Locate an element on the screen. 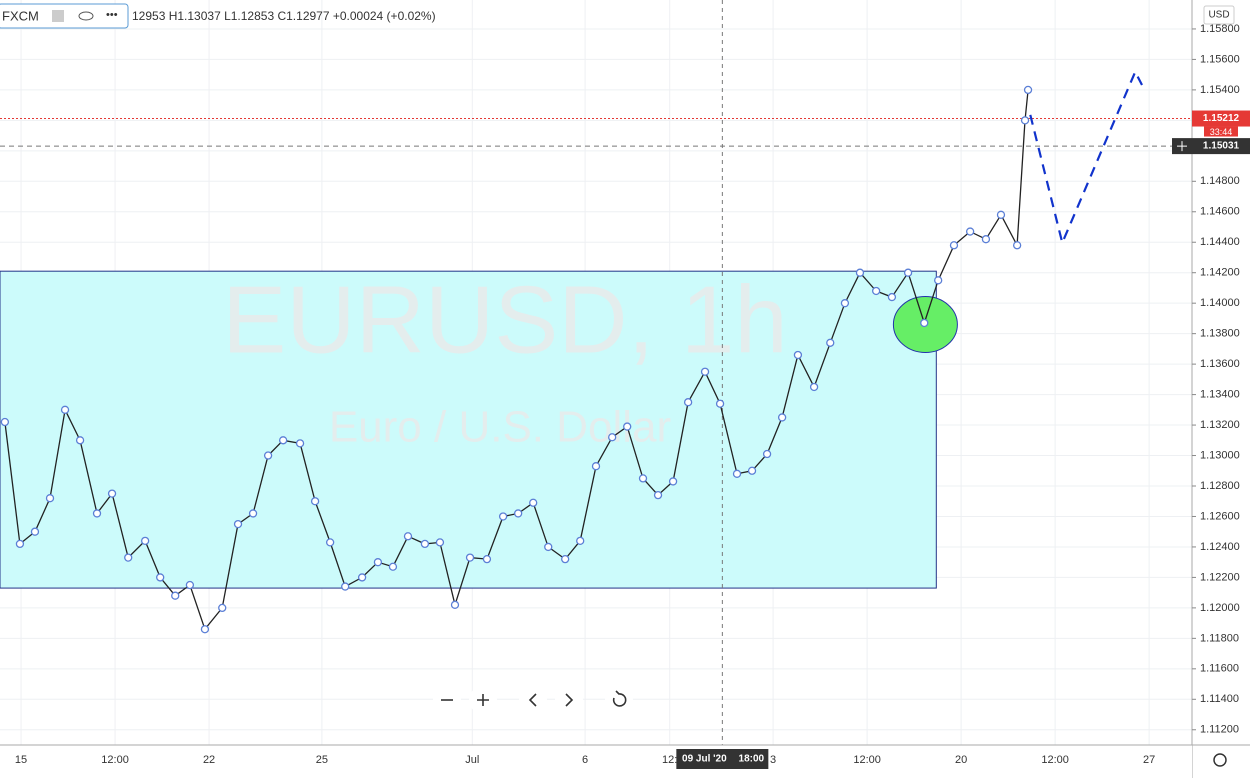 The height and width of the screenshot is (778, 1250). flag-icon is located at coordinates (58, 16).